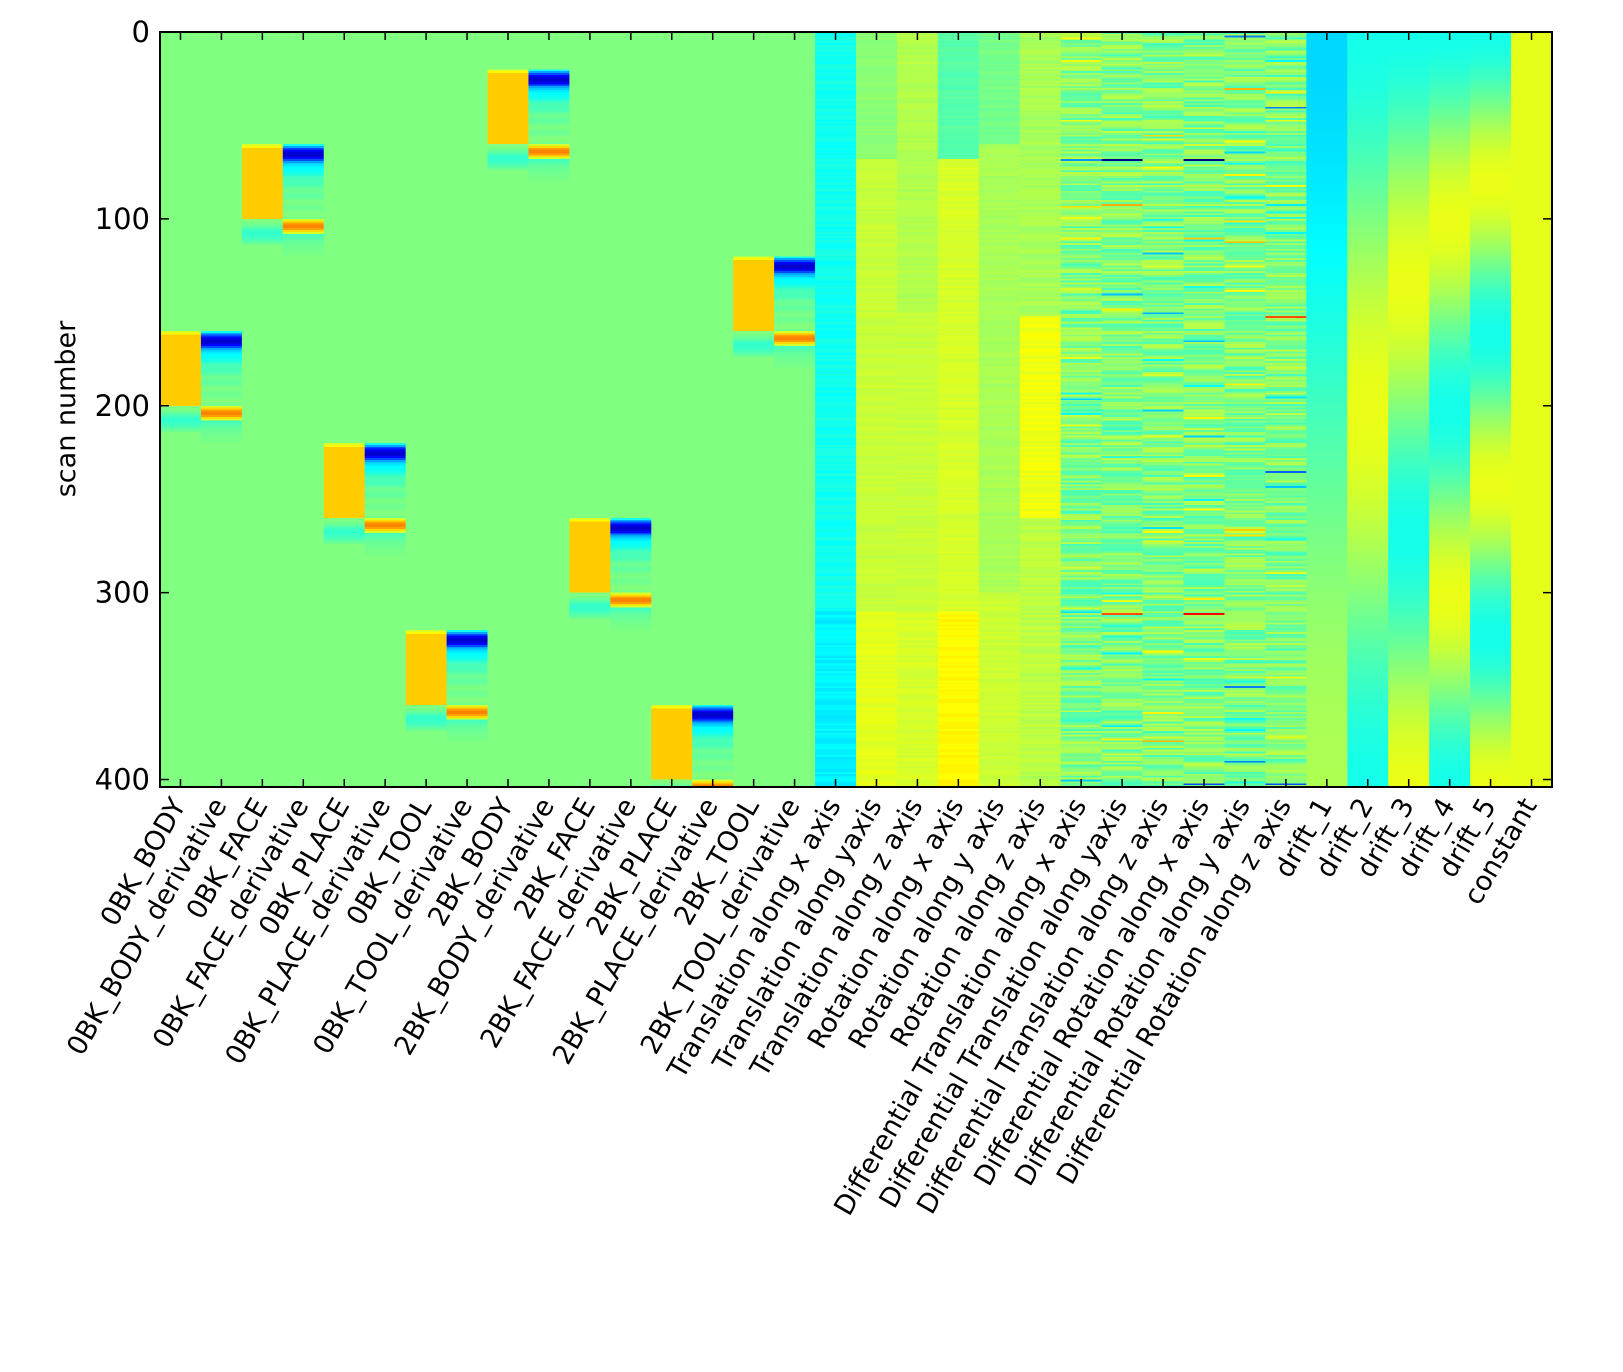 The height and width of the screenshot is (1372, 1623). Describe the element at coordinates (122, 780) in the screenshot. I see `y-tick-label: 400` at that location.